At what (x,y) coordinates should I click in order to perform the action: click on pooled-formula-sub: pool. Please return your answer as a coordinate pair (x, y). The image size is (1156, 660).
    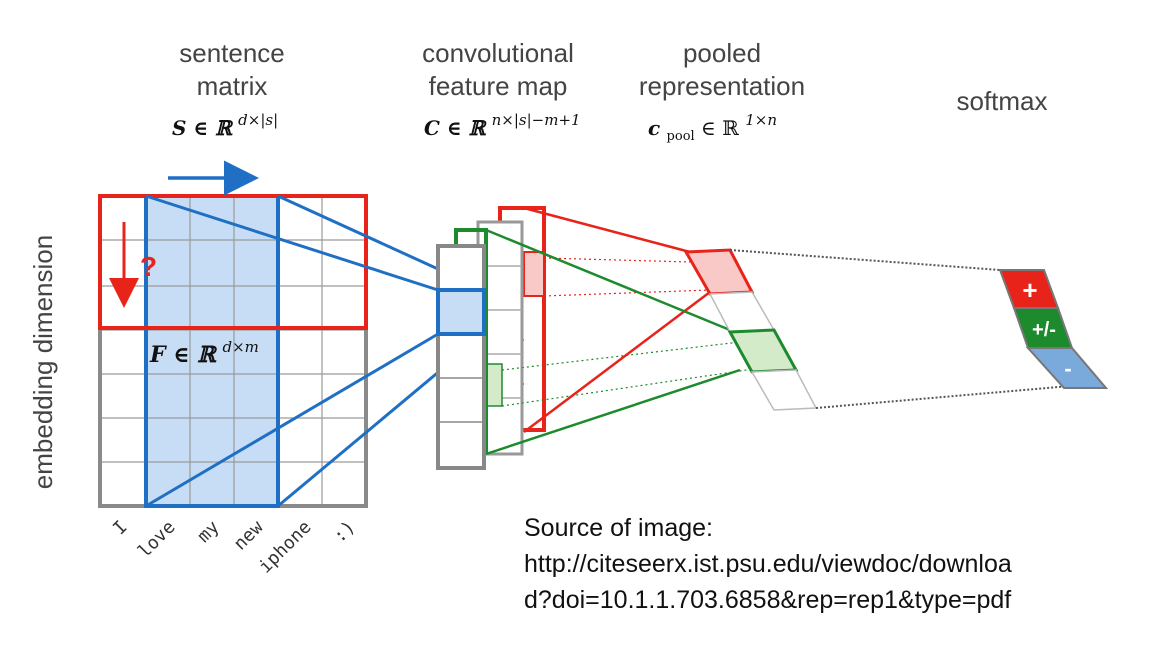
    Looking at the image, I should click on (681, 136).